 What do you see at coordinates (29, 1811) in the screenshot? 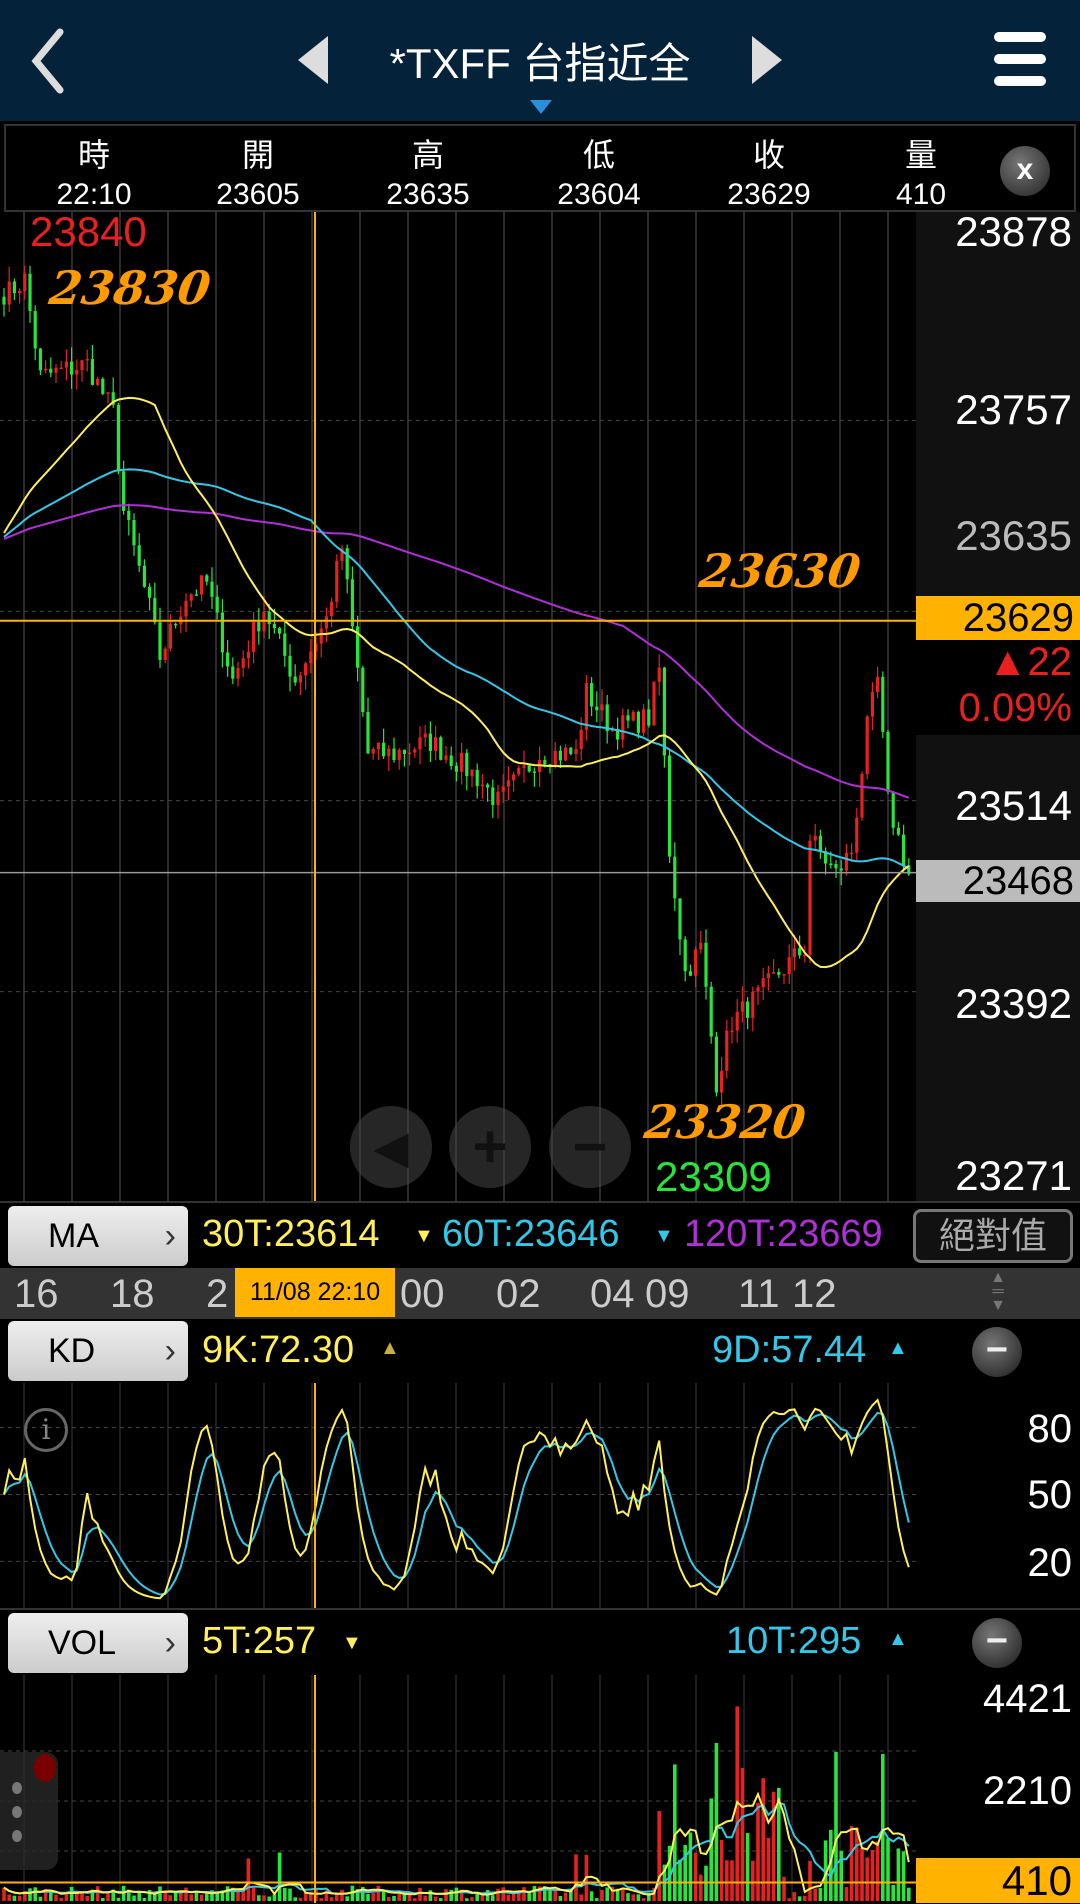
I see `floating-menu-handle` at bounding box center [29, 1811].